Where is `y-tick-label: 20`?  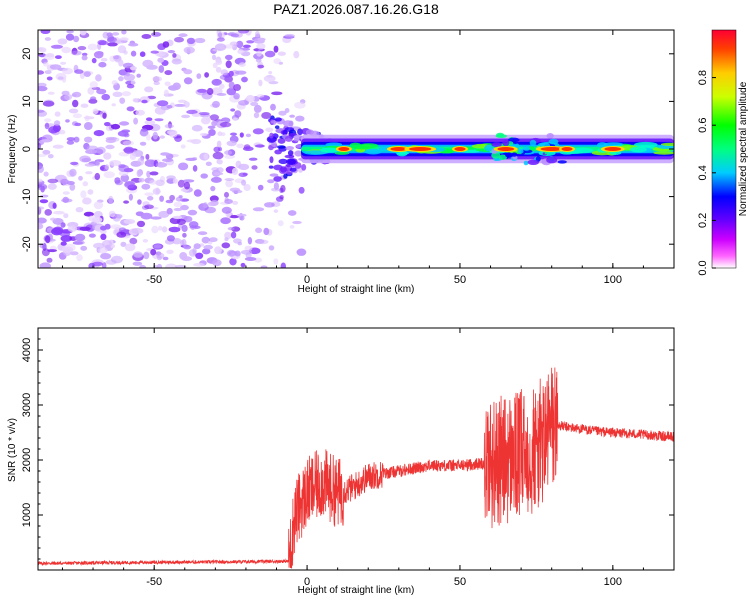
y-tick-label: 20 is located at coordinates (27, 54).